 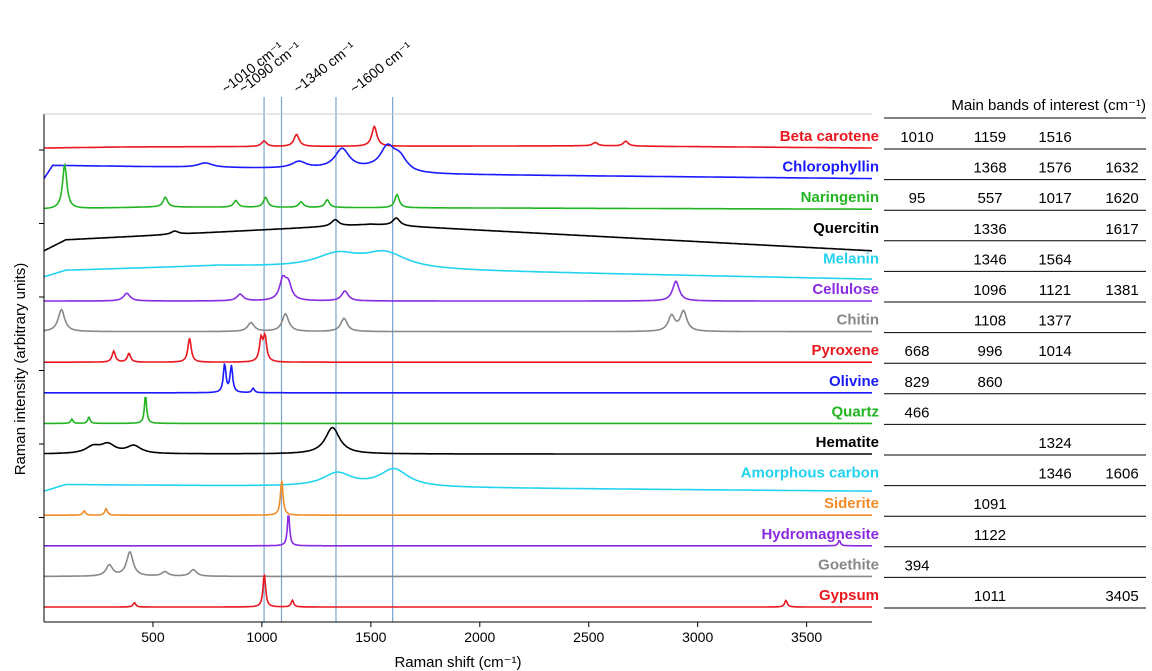 What do you see at coordinates (370, 637) in the screenshot?
I see `x-tick-label: 1500` at bounding box center [370, 637].